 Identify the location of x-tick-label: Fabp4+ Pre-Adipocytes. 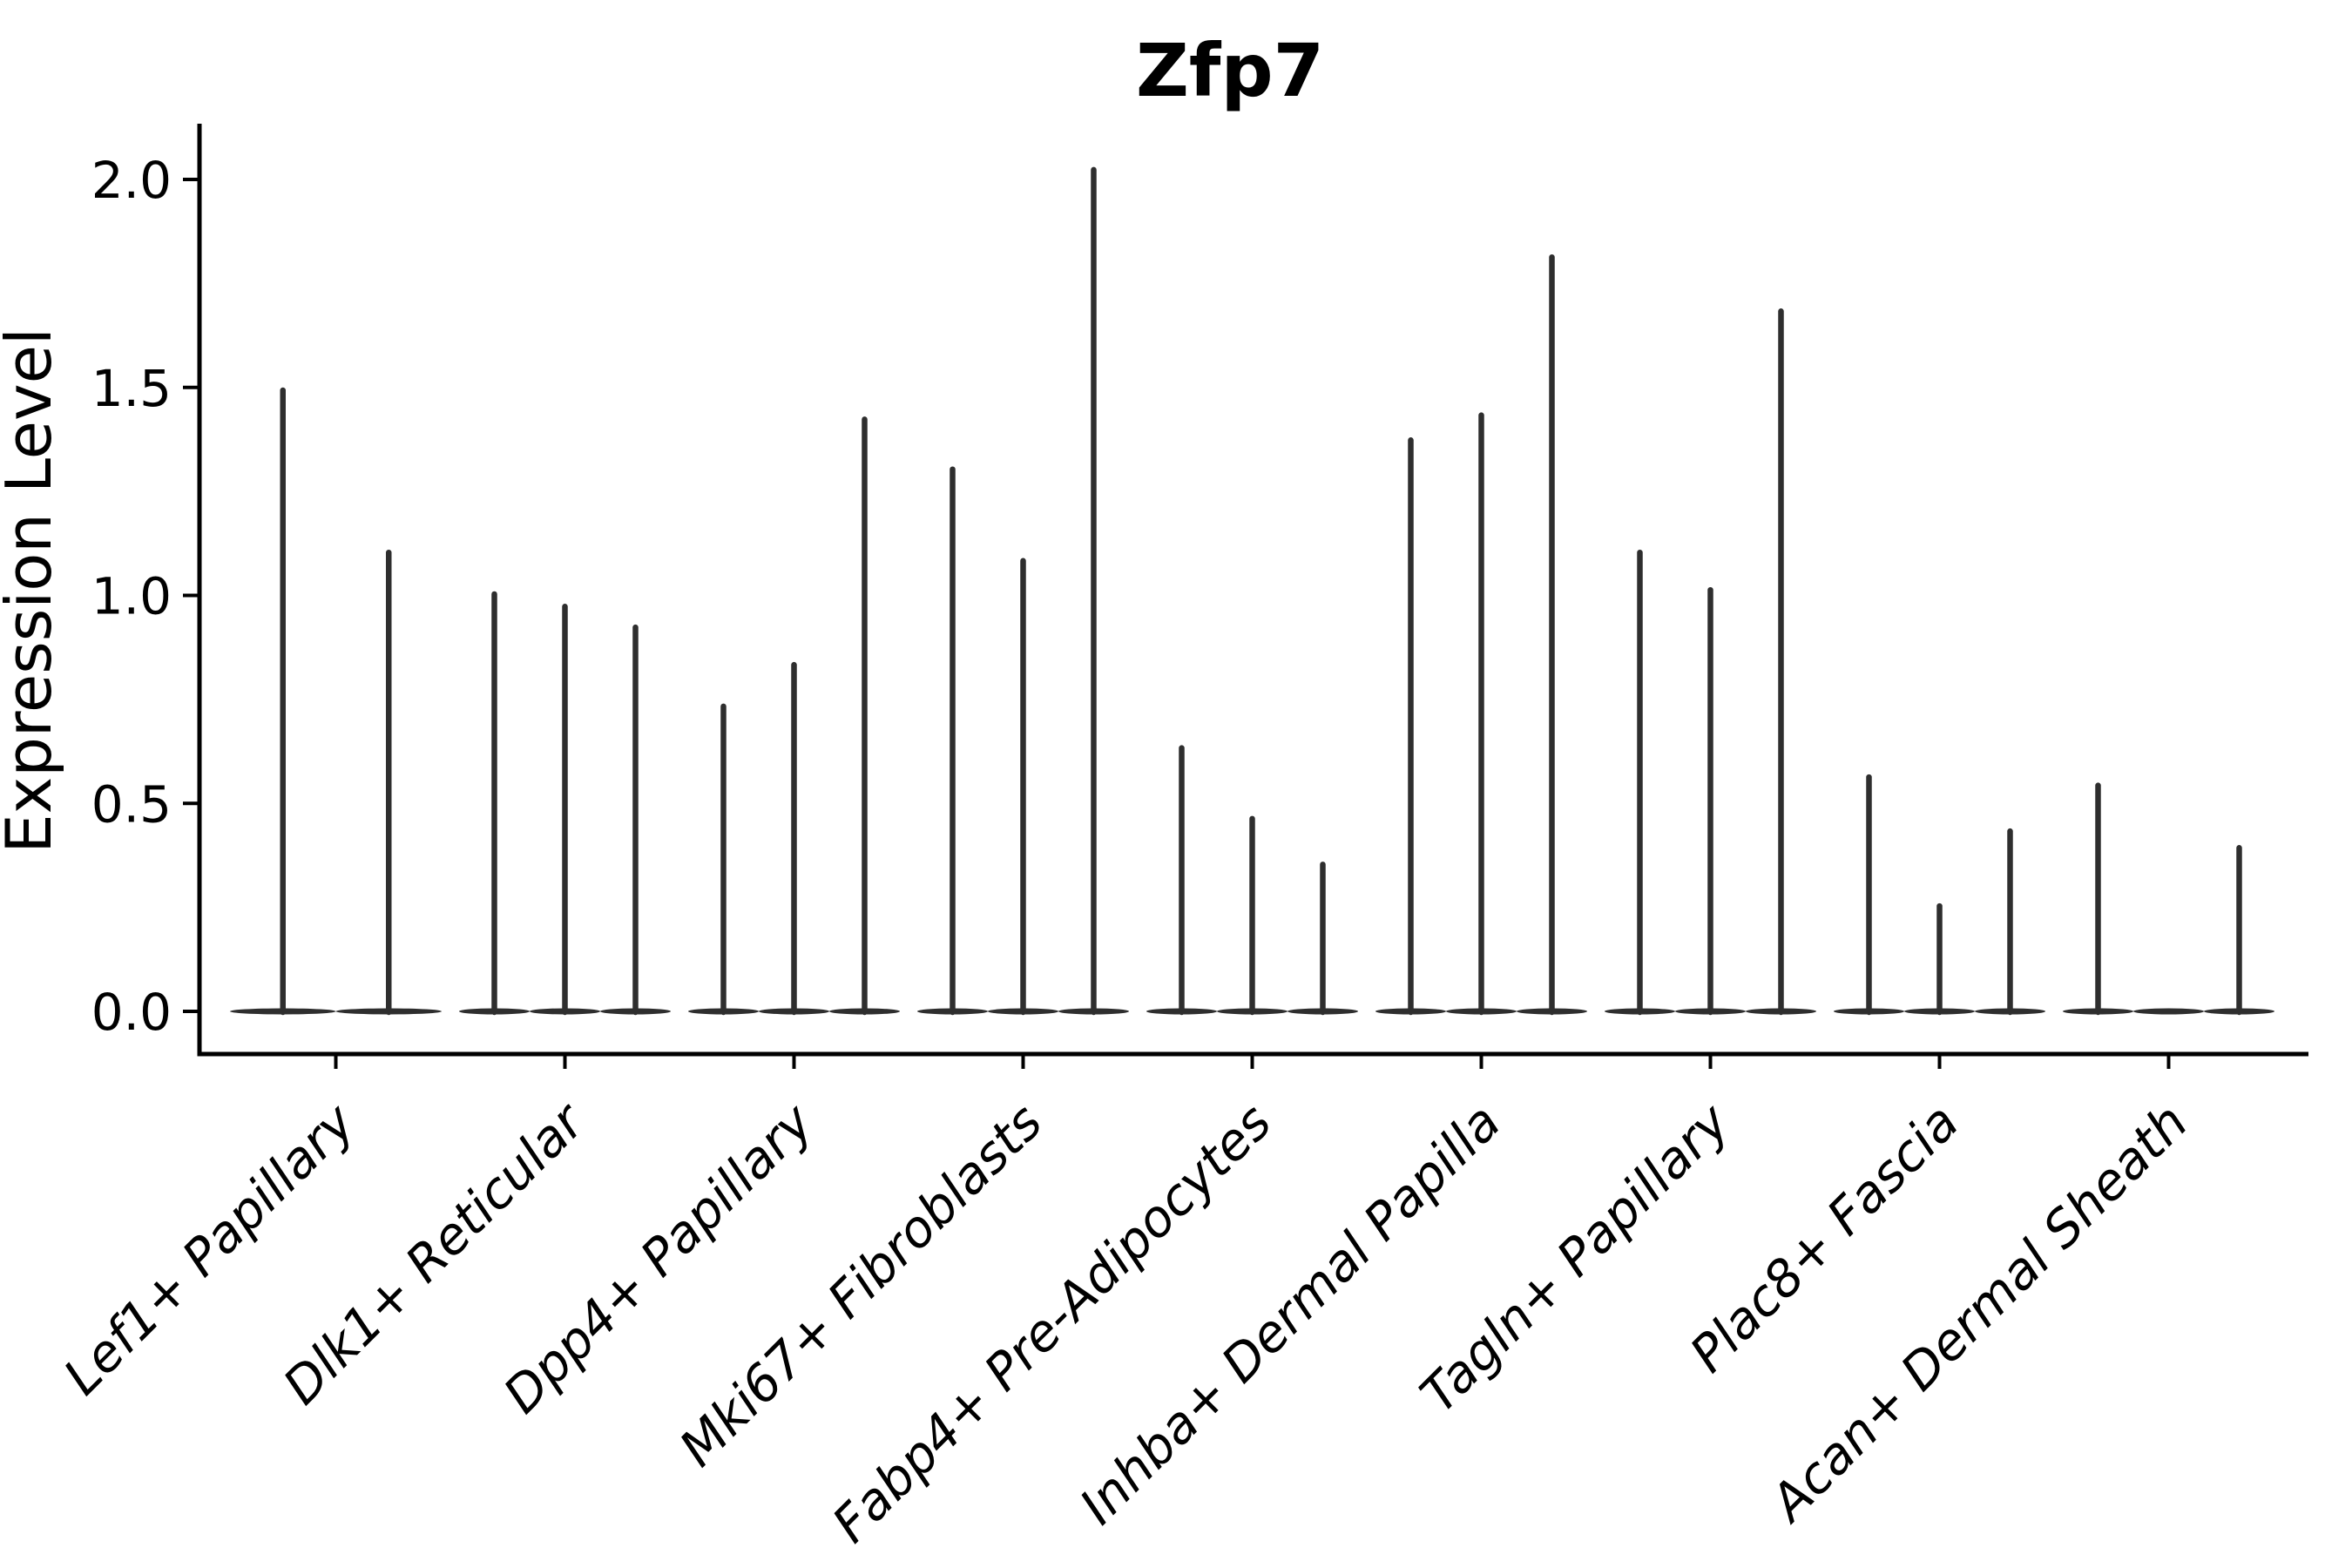
(1051, 1323).